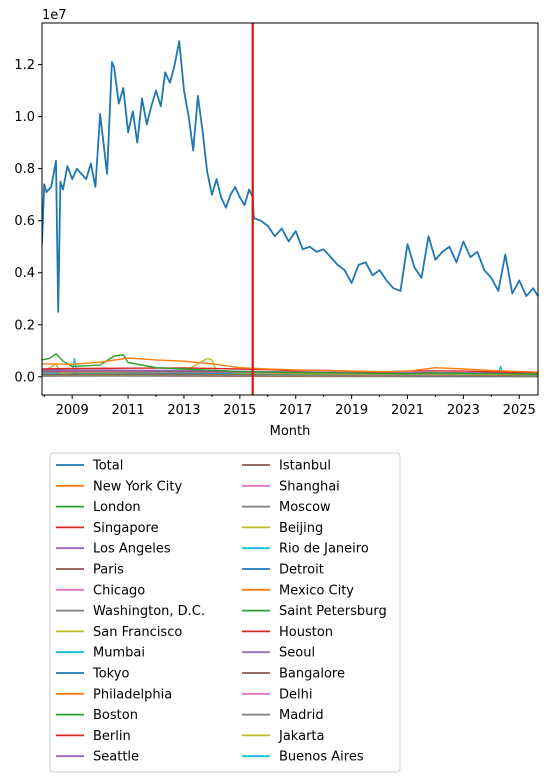 Image resolution: width=548 pixels, height=781 pixels. I want to click on legend-label: Mexico City, so click(316, 590).